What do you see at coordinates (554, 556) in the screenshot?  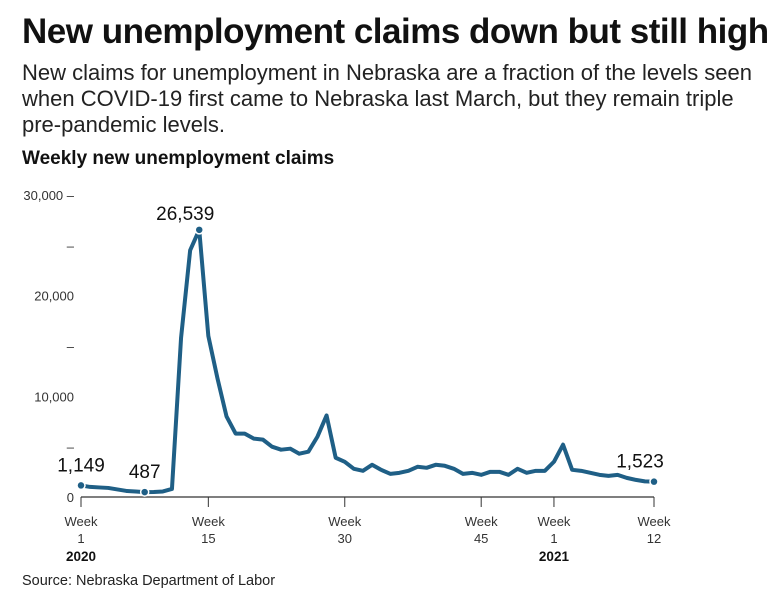 I see `year-label: 2021` at bounding box center [554, 556].